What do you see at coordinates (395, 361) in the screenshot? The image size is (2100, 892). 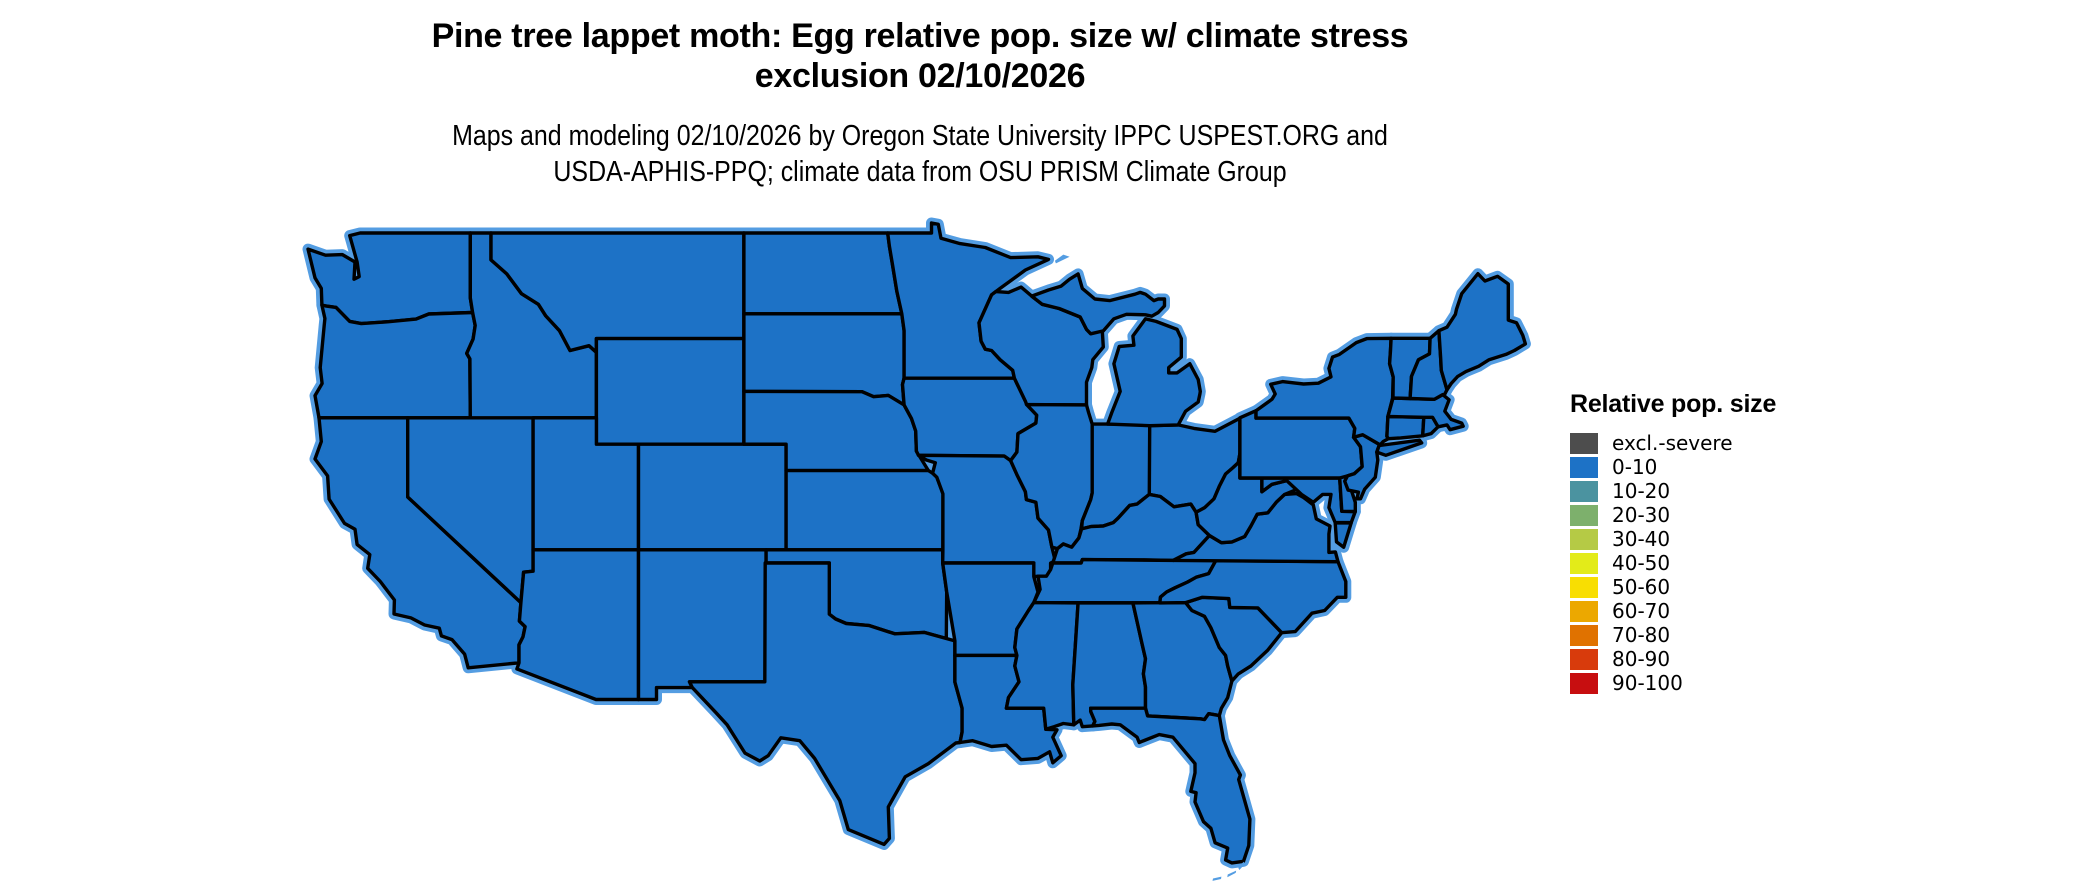 I see `state-OR` at bounding box center [395, 361].